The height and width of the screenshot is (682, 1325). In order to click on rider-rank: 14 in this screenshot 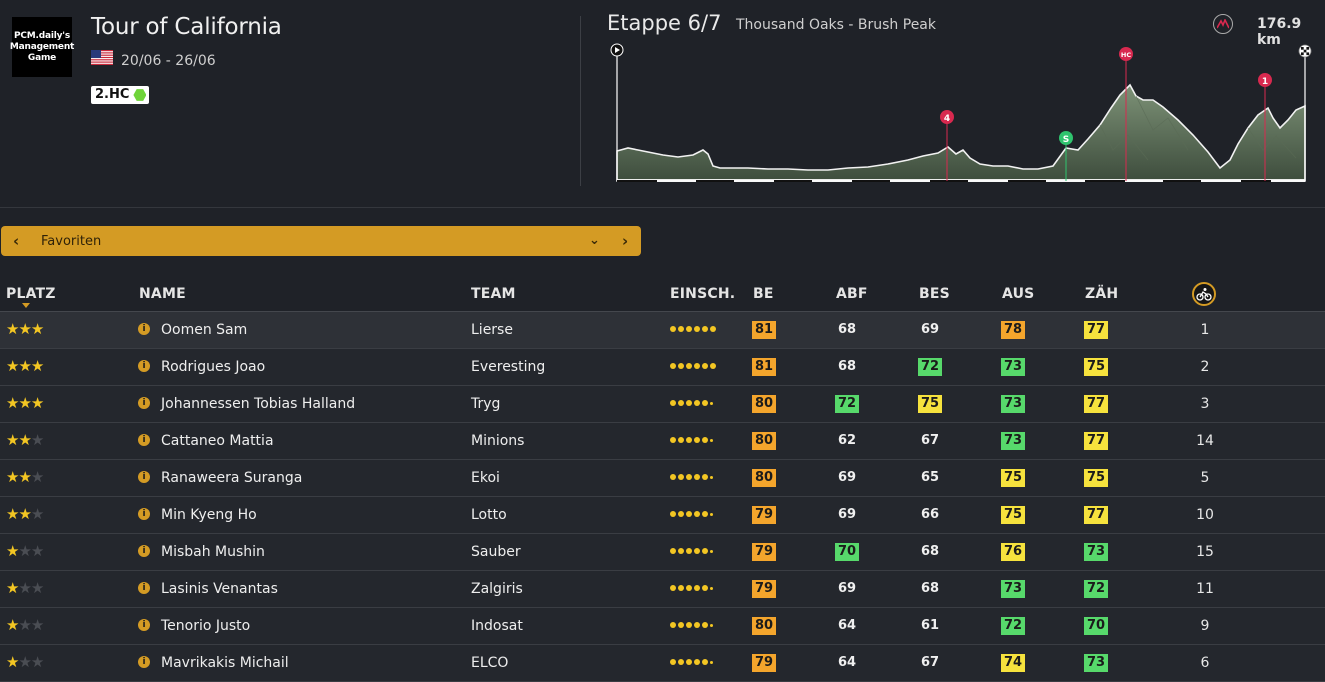, I will do `click(1205, 441)`.